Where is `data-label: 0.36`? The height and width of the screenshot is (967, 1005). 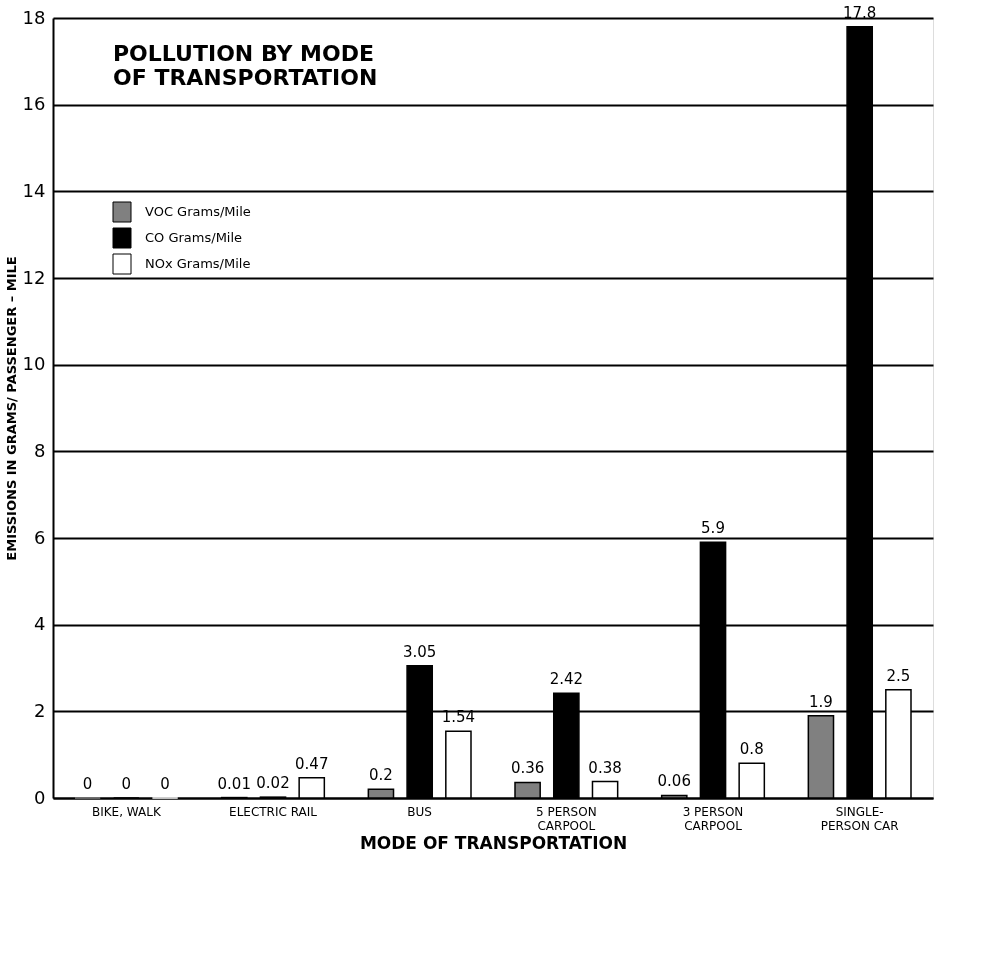
data-label: 0.36 is located at coordinates (527, 768).